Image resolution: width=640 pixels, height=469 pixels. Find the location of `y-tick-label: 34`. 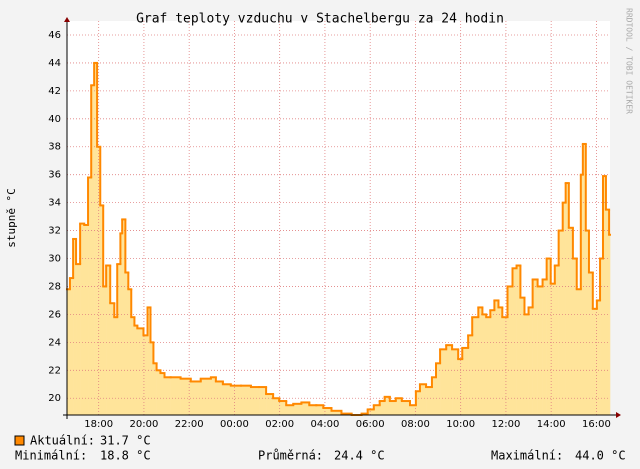

y-tick-label: 34 is located at coordinates (54, 203).